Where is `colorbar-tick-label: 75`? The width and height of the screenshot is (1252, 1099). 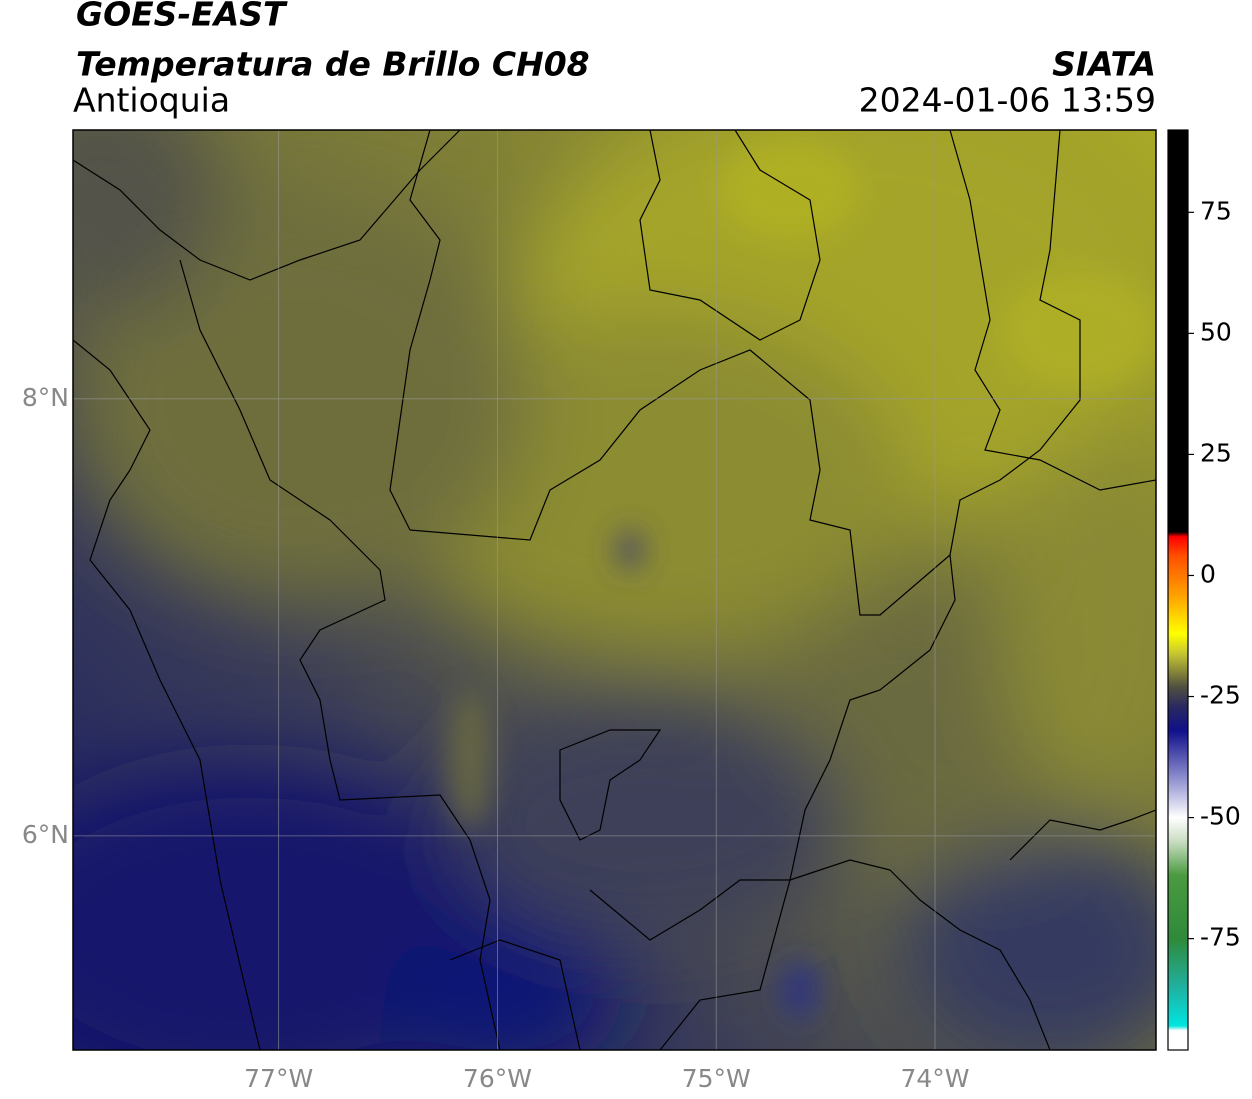 colorbar-tick-label: 75 is located at coordinates (1216, 210).